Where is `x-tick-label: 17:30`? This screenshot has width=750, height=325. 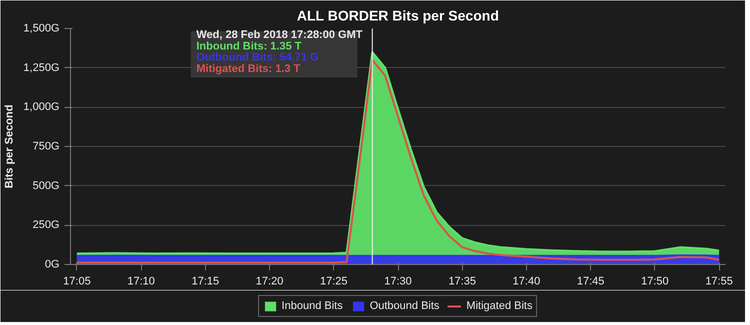 x-tick-label: 17:30 is located at coordinates (398, 282).